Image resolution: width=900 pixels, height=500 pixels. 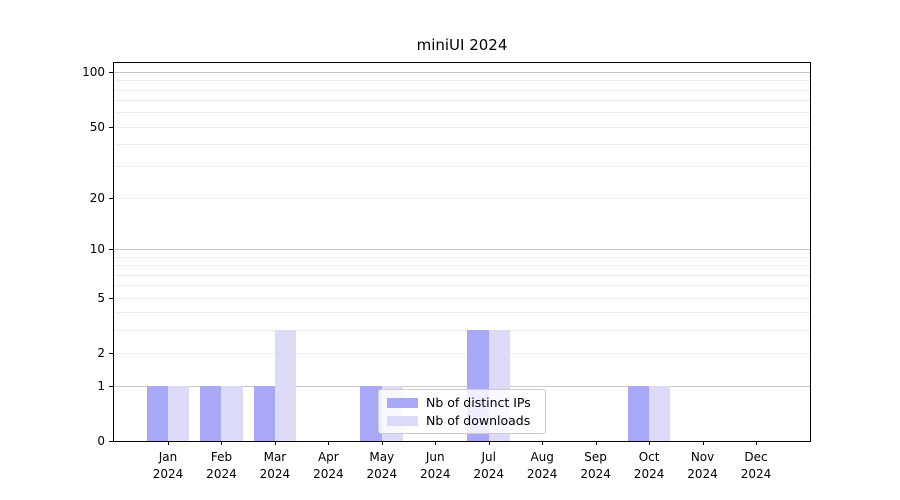 What do you see at coordinates (97, 126) in the screenshot?
I see `y-tick-label-50: 50` at bounding box center [97, 126].